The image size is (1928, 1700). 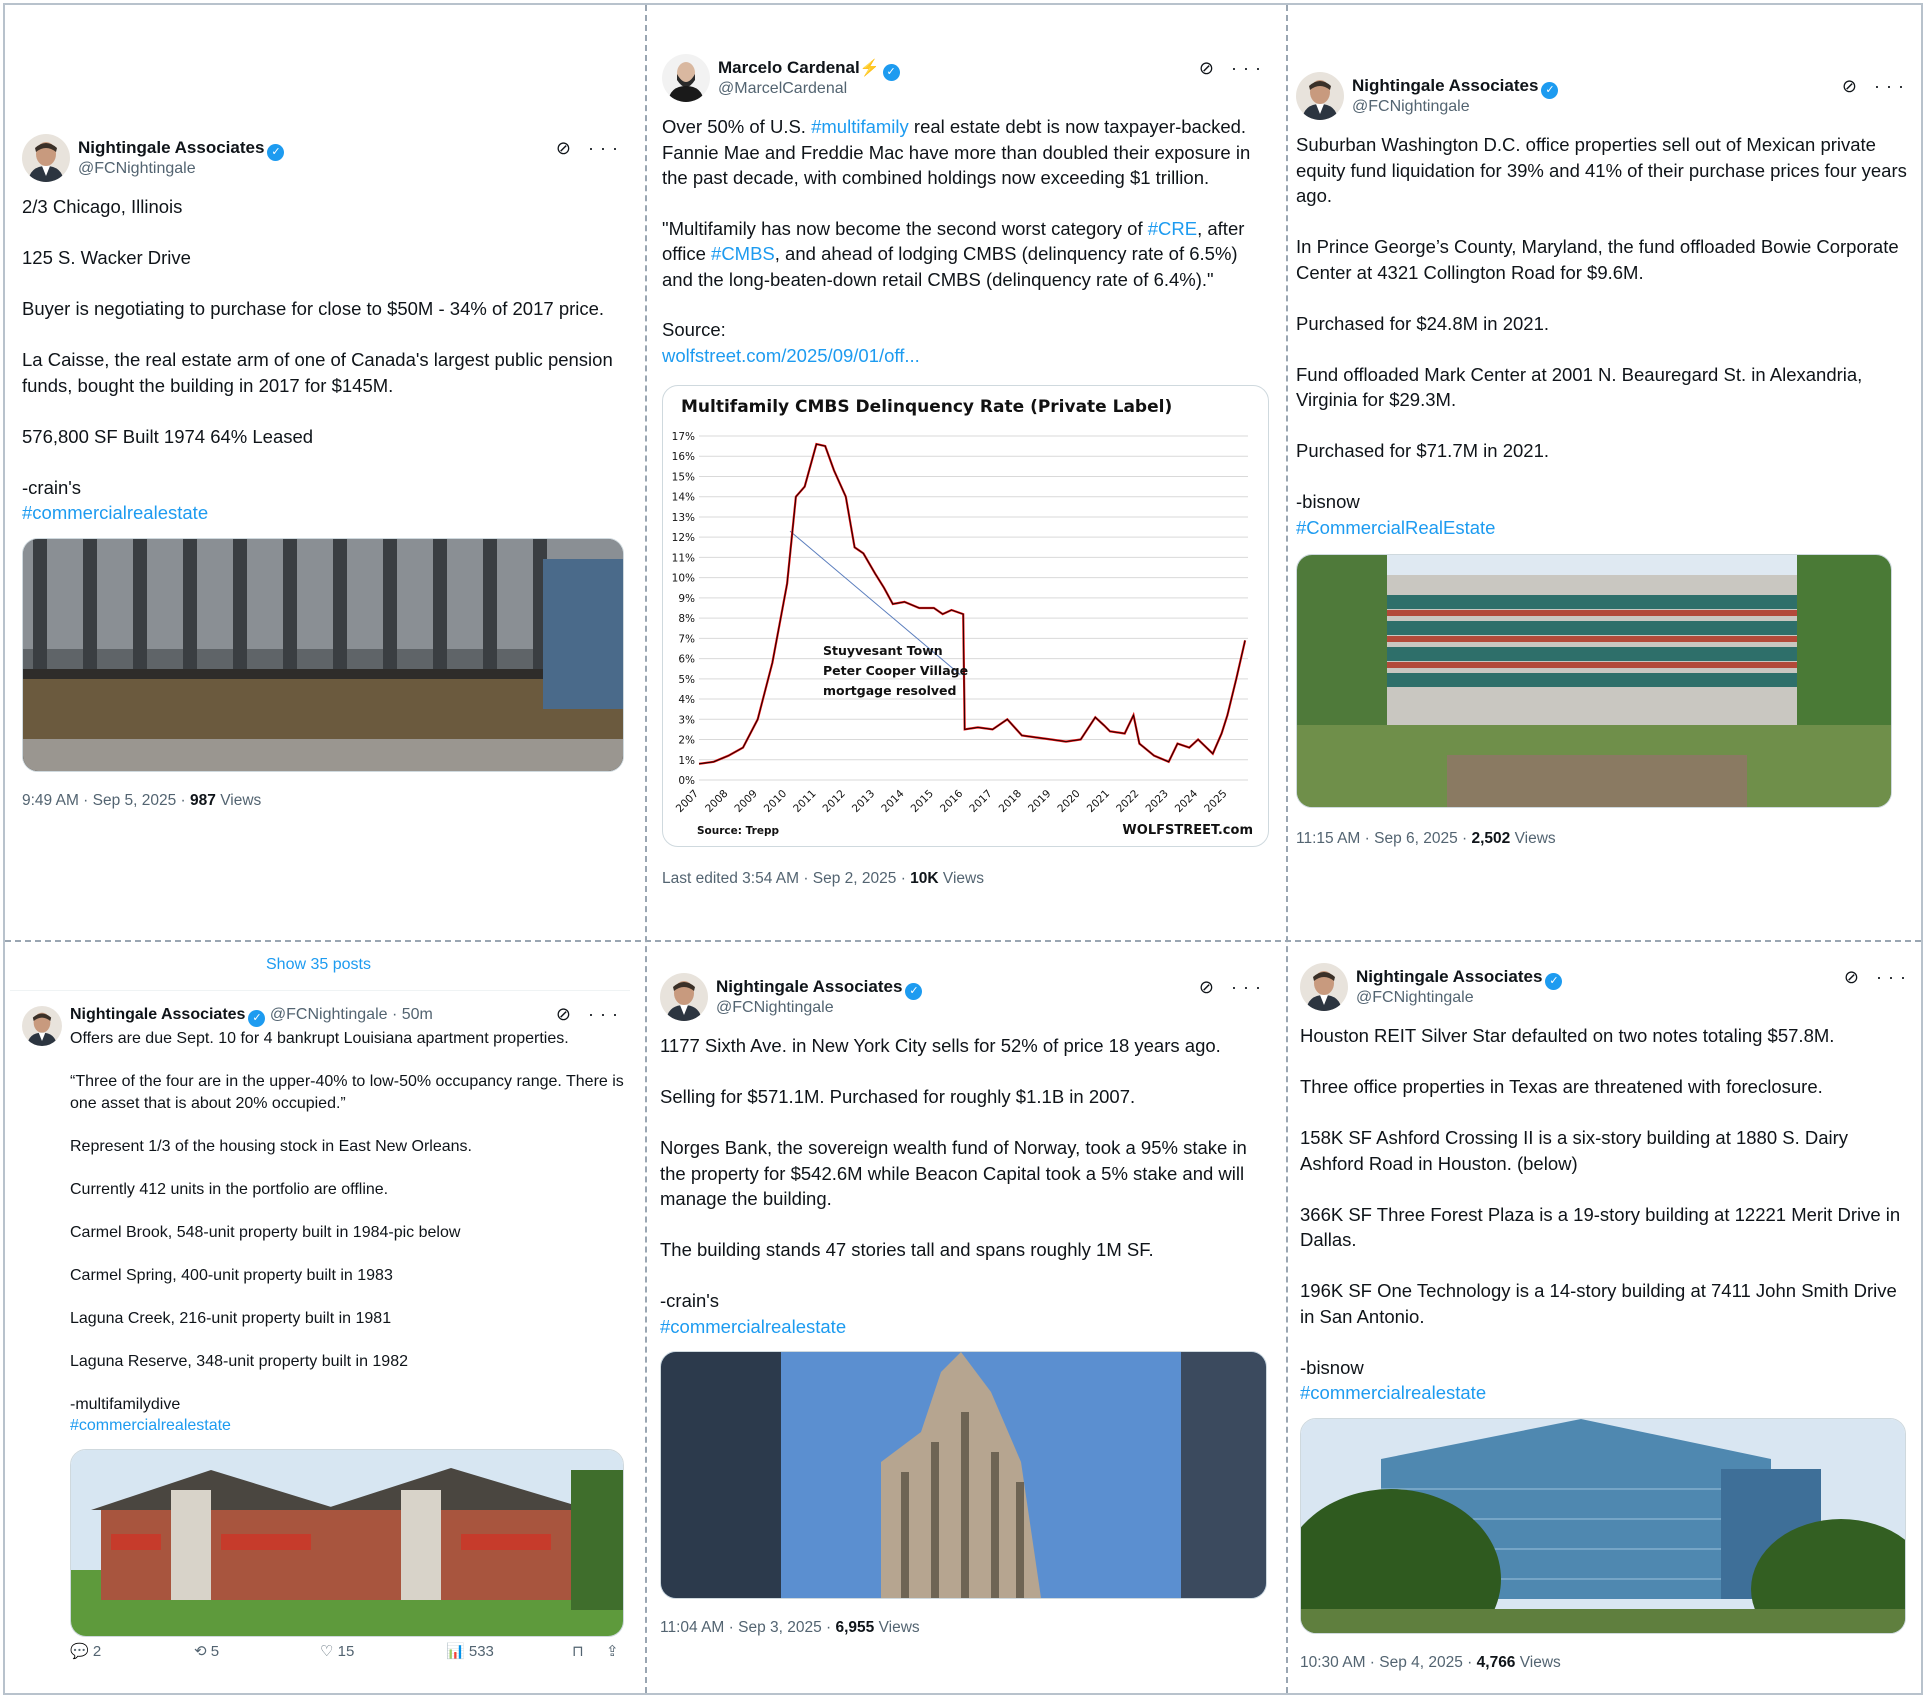 What do you see at coordinates (745, 801) in the screenshot?
I see `x-tick-label: 2009` at bounding box center [745, 801].